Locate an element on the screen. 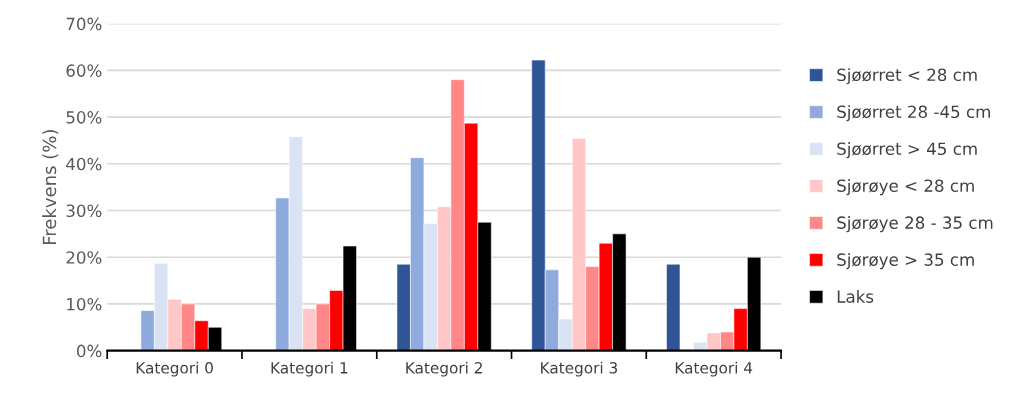 Image resolution: width=1021 pixels, height=394 pixels. y-tick-label: 60% is located at coordinates (84, 70).